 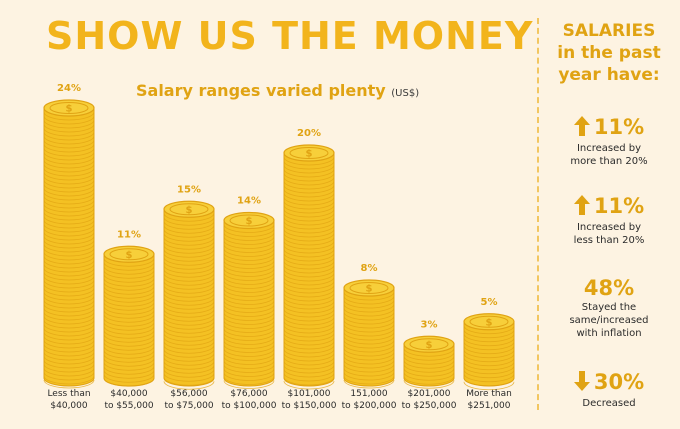 What do you see at coordinates (129, 234) in the screenshot?
I see `bar-value-label: 11%` at bounding box center [129, 234].